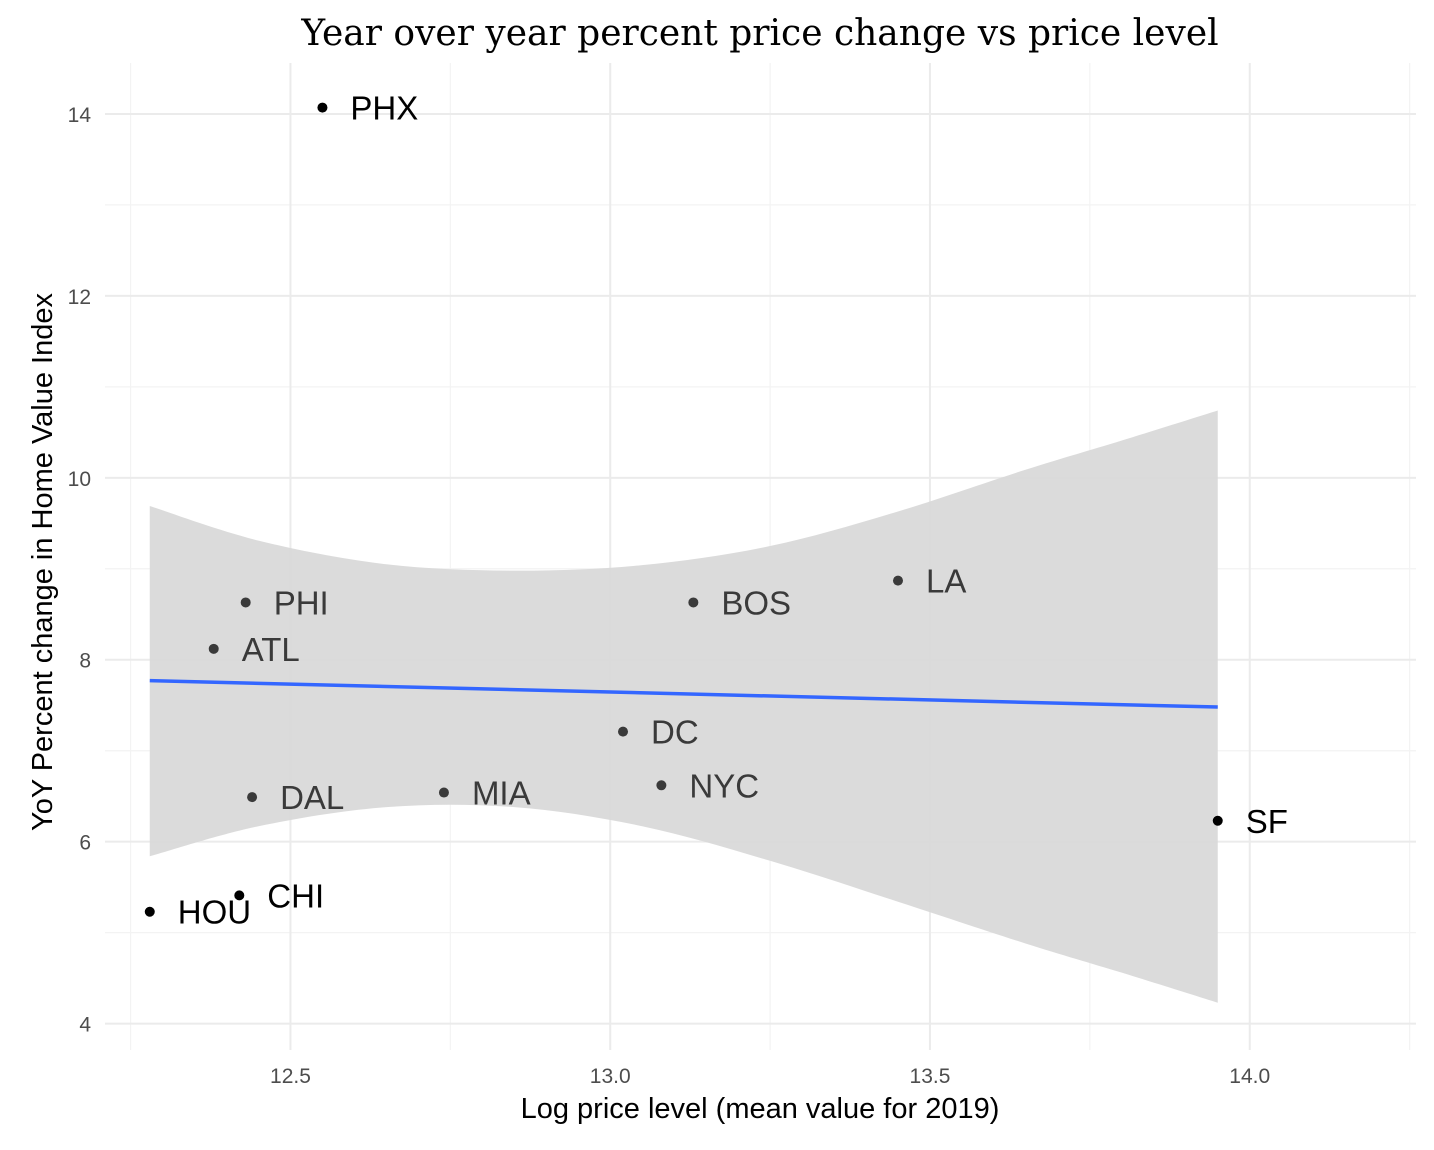  Describe the element at coordinates (930, 1076) in the screenshot. I see `x-tick-label: 13.5` at that location.